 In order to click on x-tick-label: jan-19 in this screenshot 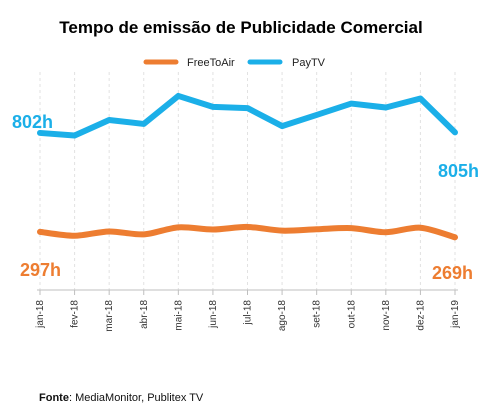, I will do `click(455, 314)`.